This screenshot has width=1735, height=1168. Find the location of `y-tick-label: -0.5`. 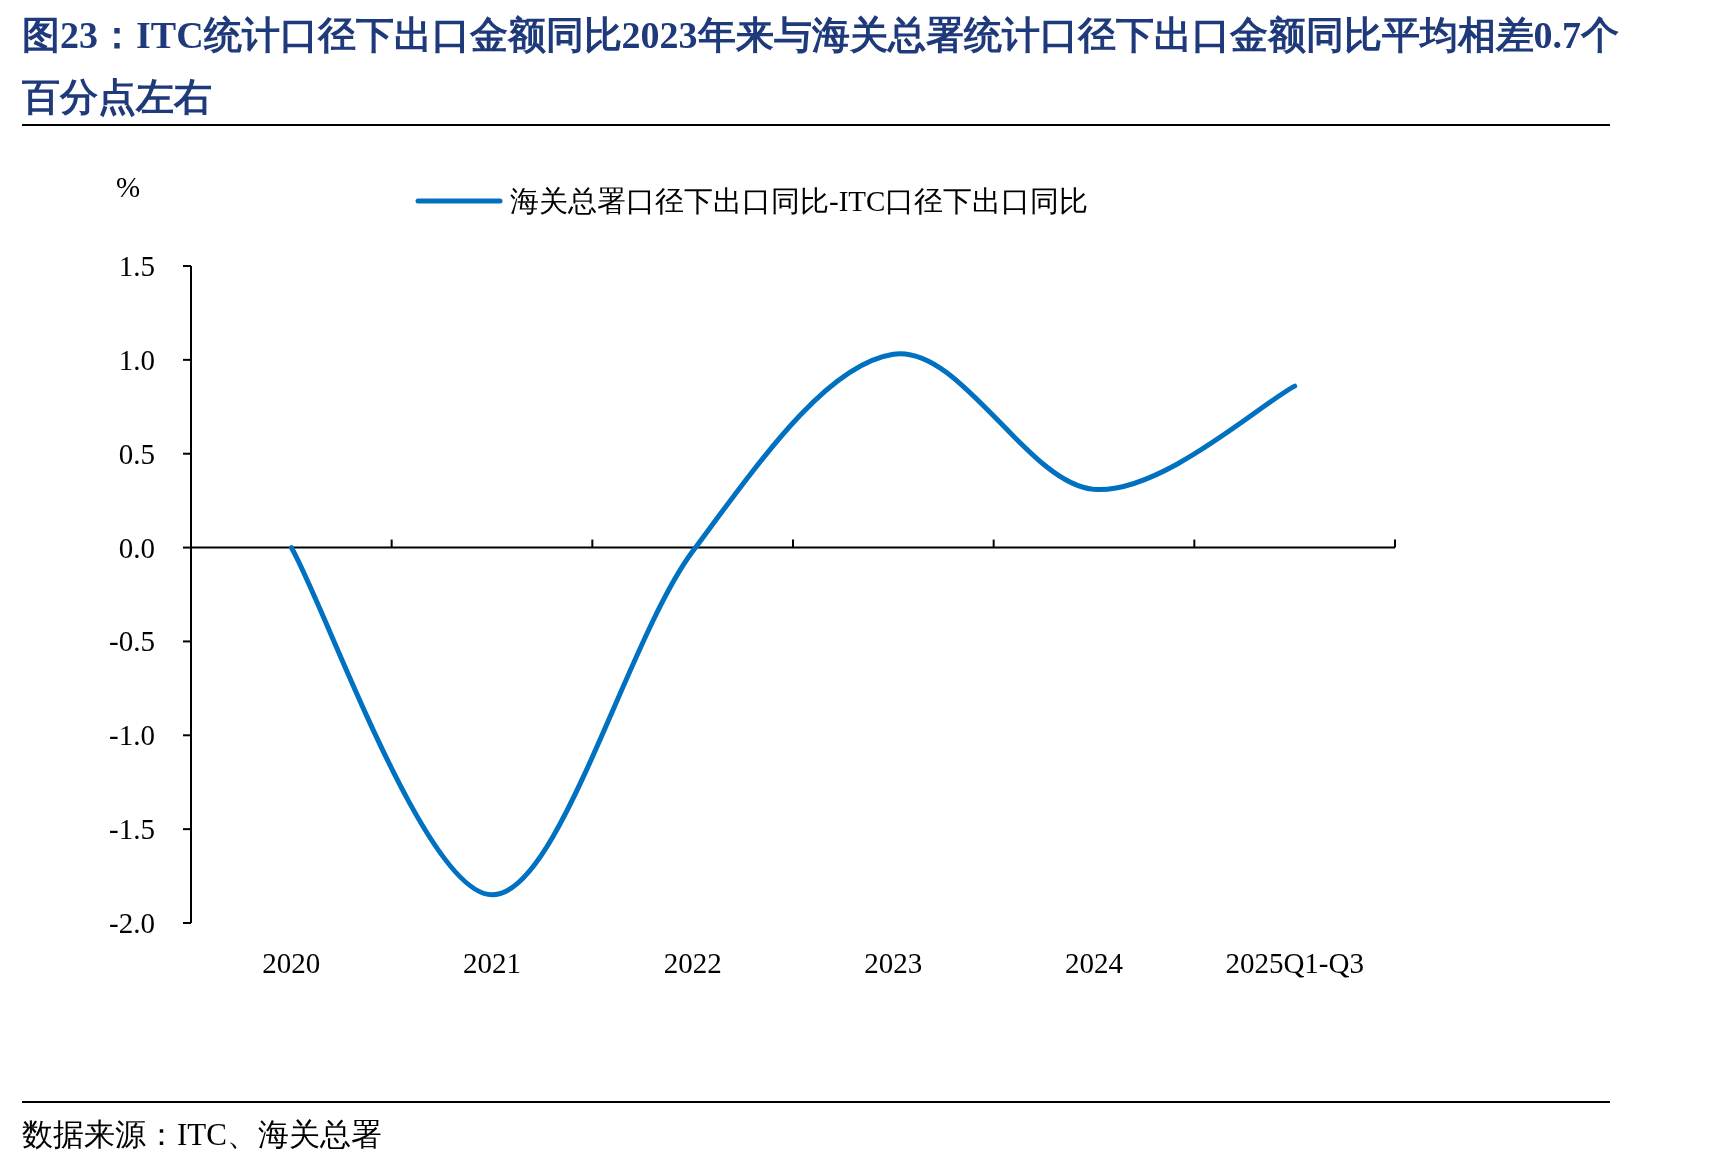

y-tick-label: -0.5 is located at coordinates (132, 641).